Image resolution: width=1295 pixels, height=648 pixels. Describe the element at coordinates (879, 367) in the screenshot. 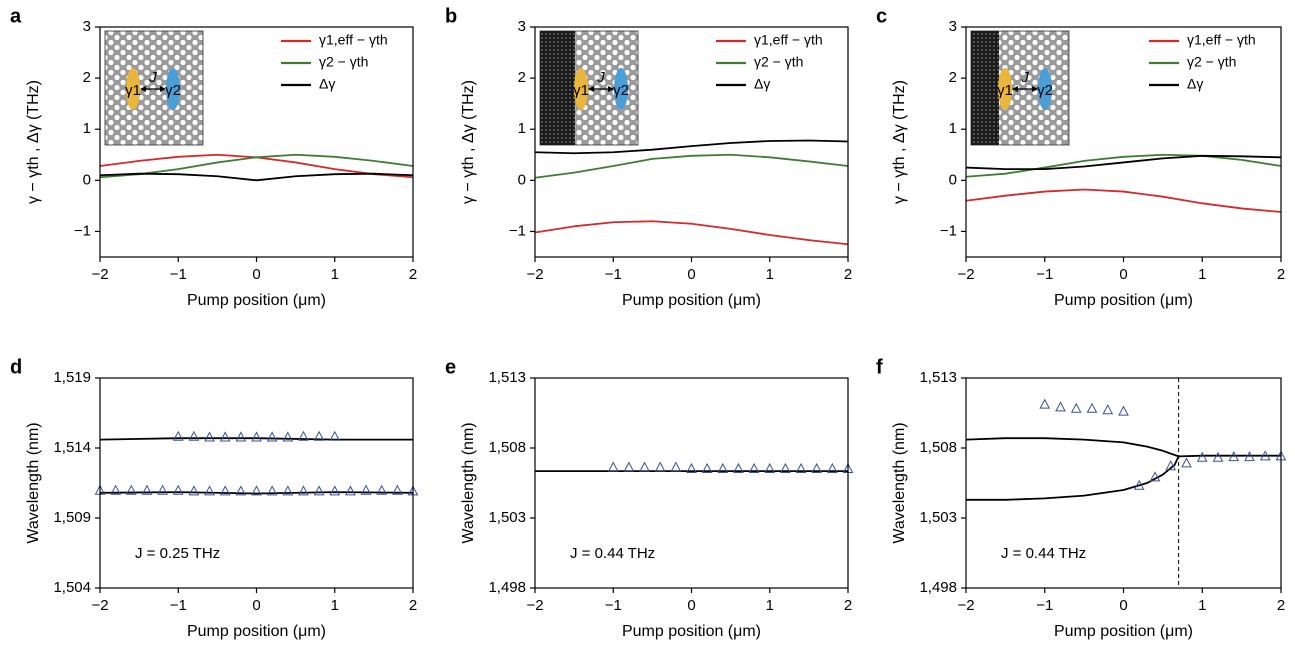

I see `panel-label: f` at that location.